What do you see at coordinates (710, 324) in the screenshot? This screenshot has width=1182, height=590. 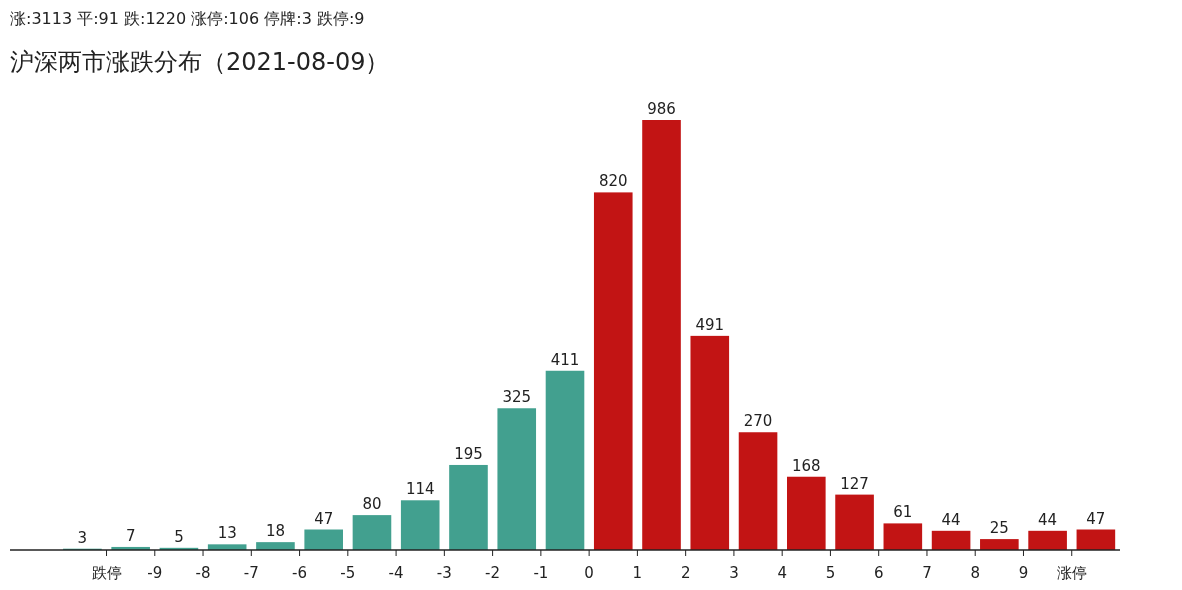 I see `data-label: 491` at bounding box center [710, 324].